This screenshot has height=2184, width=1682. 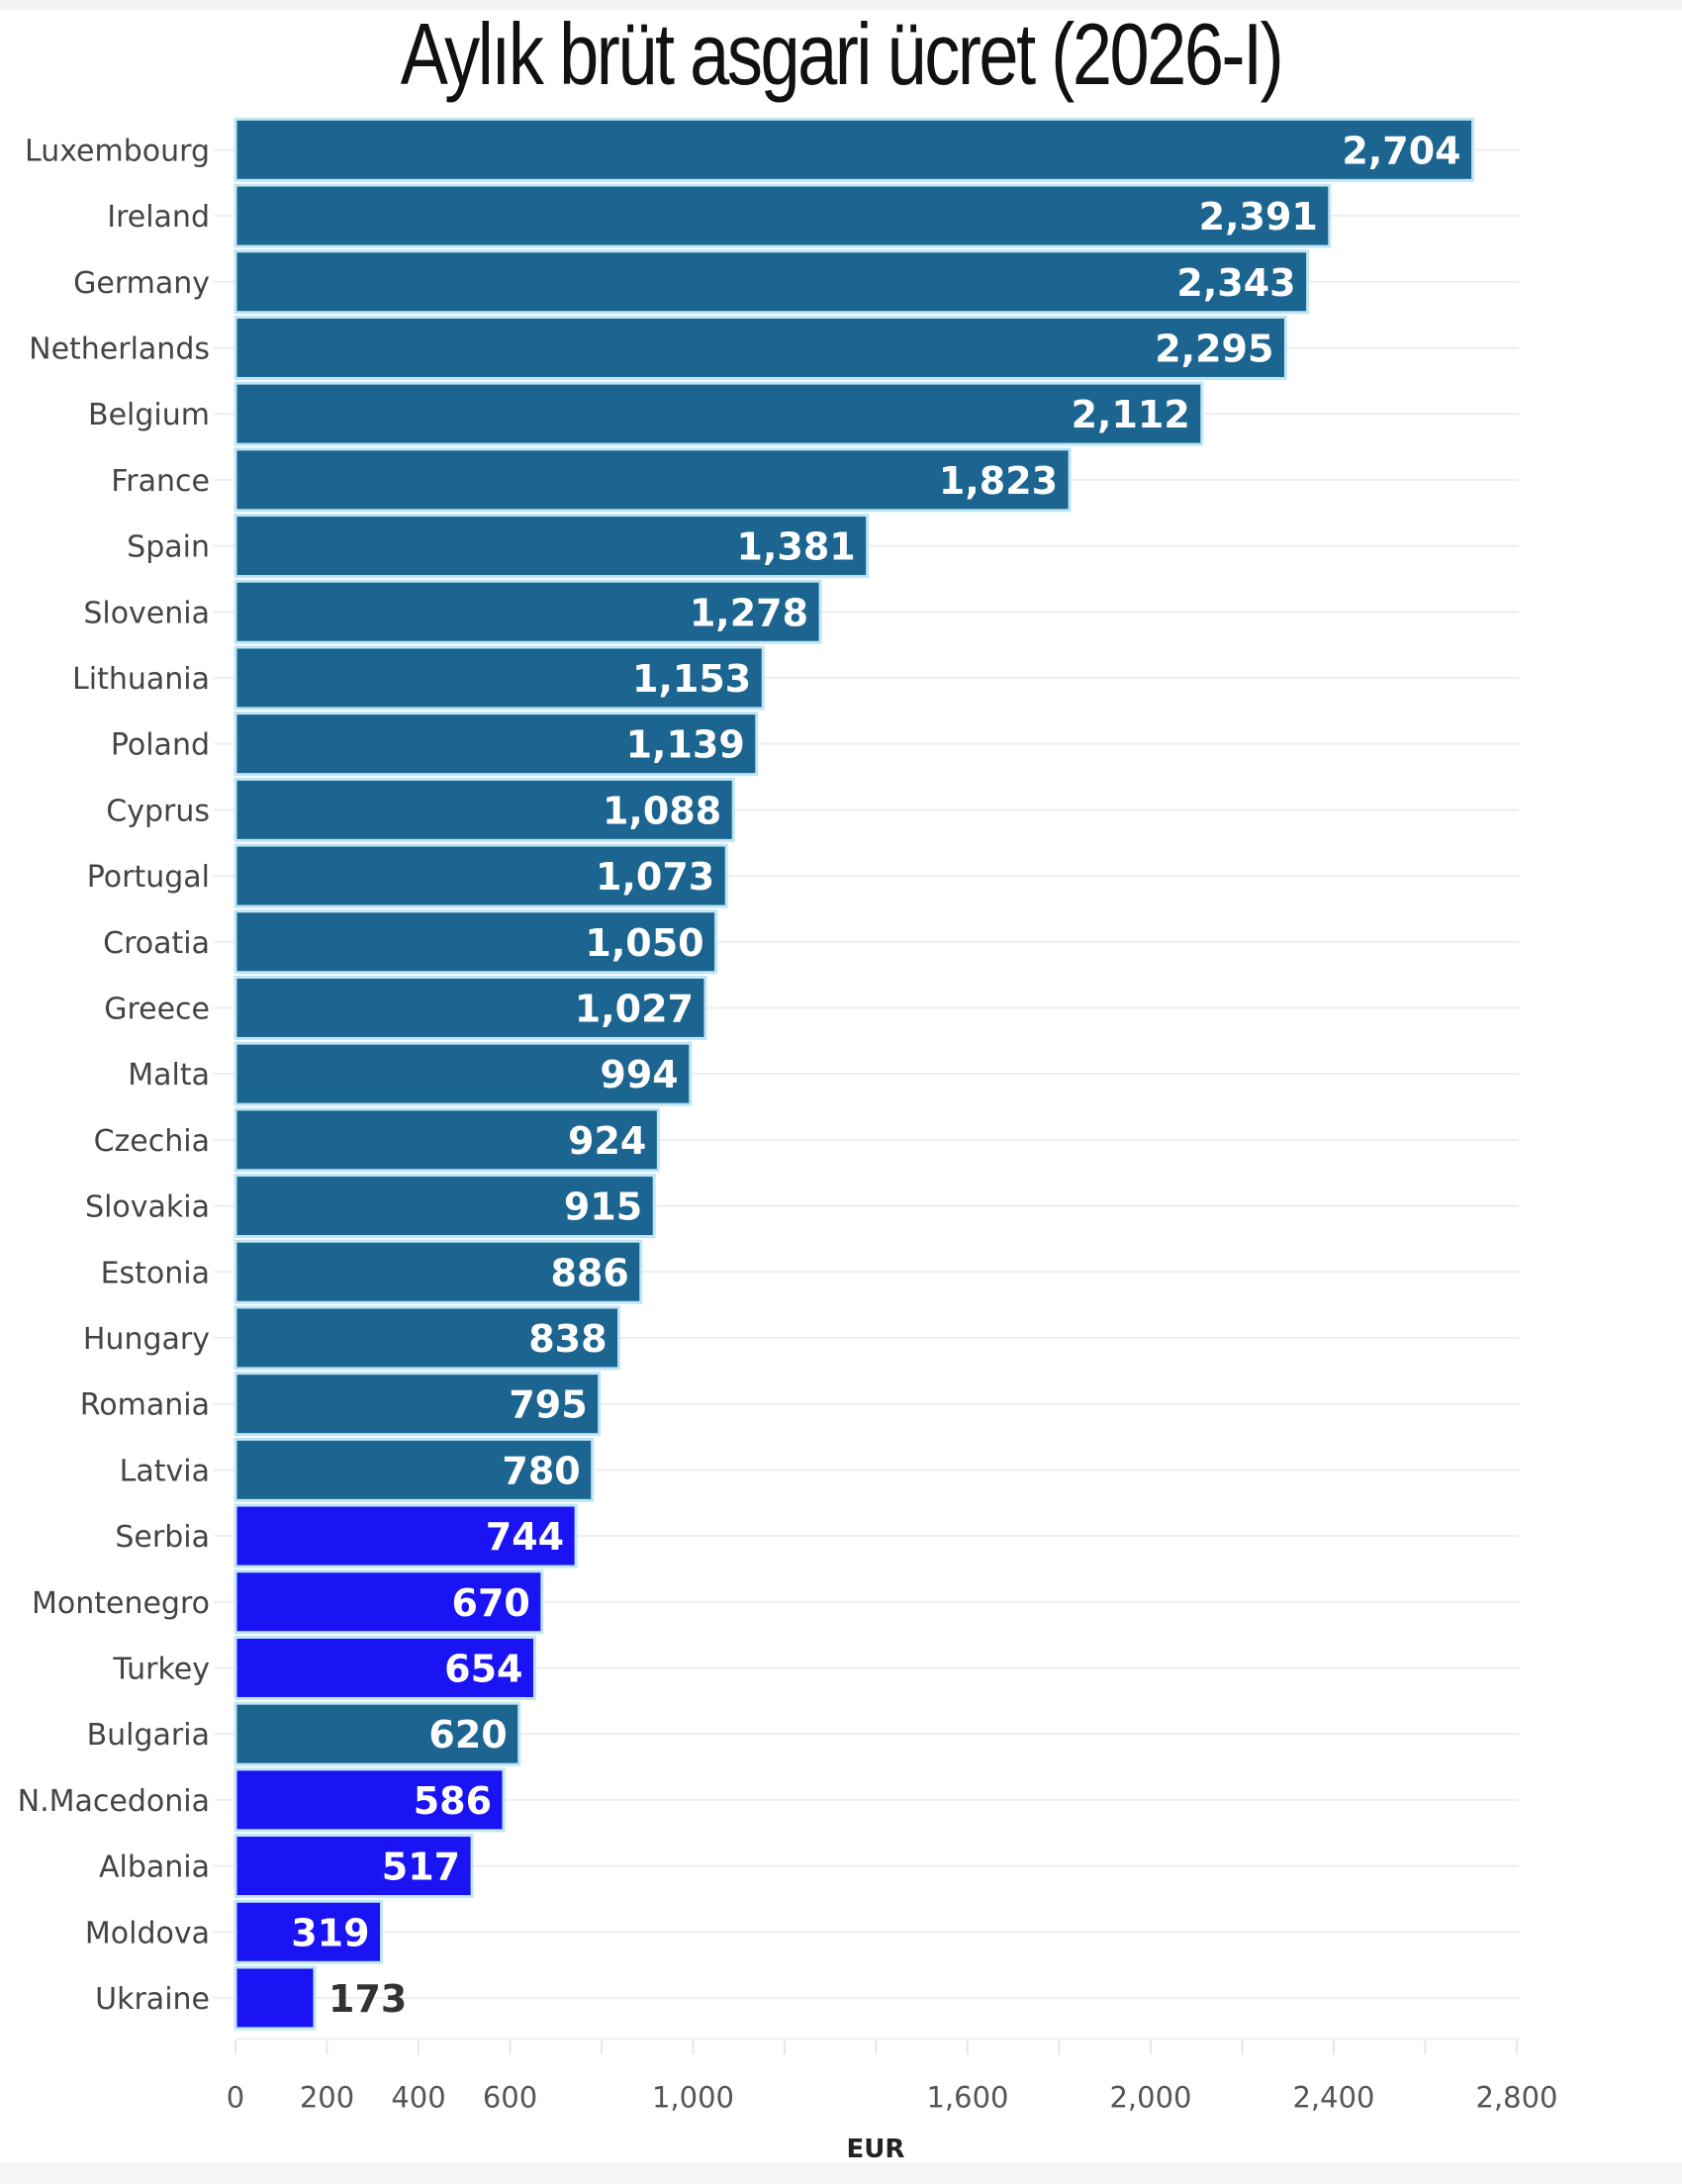 I want to click on value-label: 1,027, so click(x=634, y=1008).